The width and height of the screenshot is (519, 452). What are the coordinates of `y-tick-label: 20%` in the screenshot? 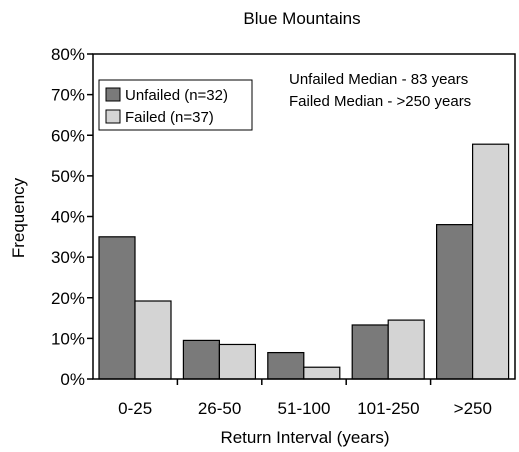 It's located at (68, 298).